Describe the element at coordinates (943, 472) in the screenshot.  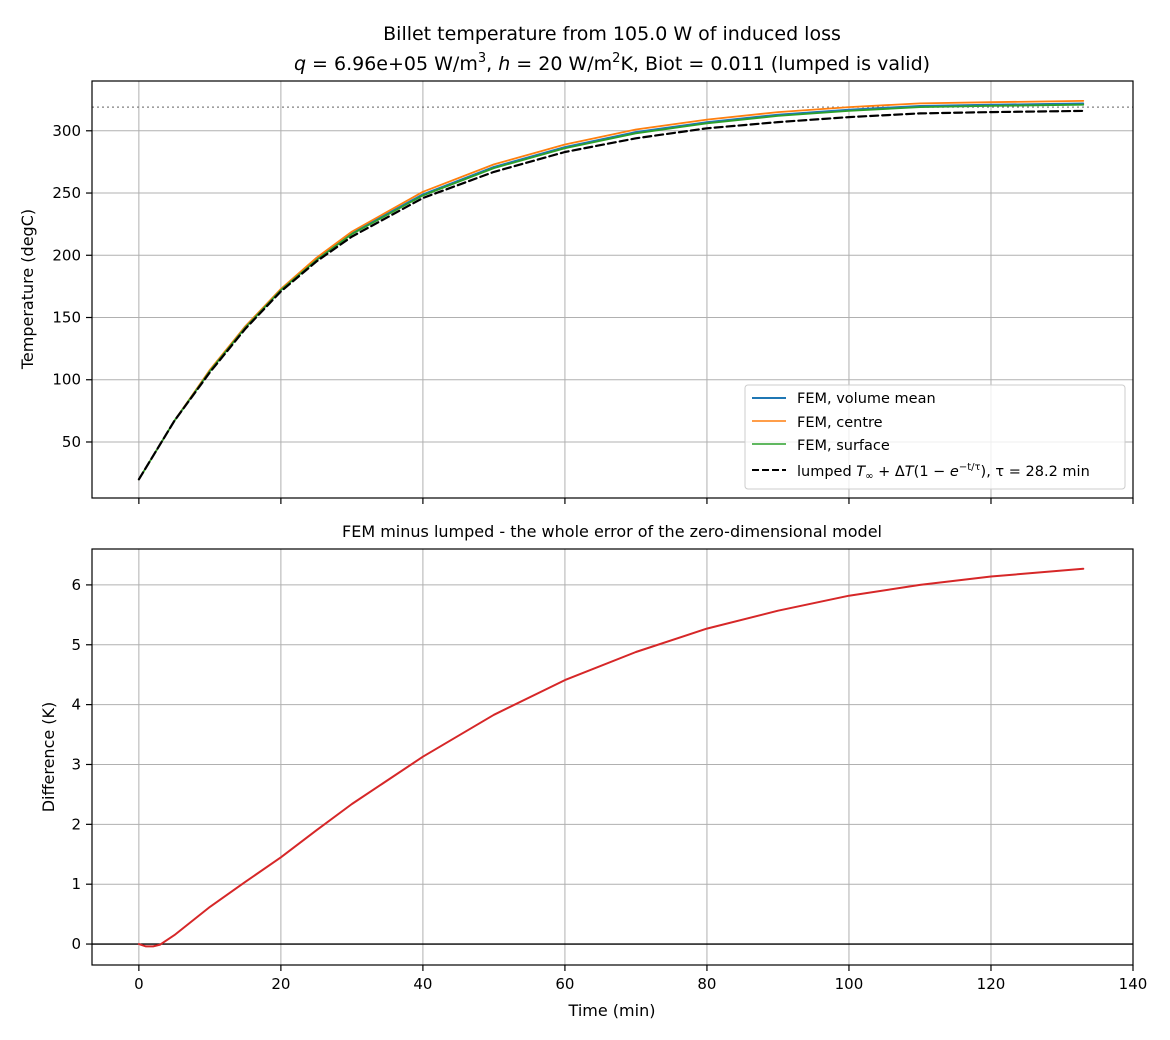
I see `legend-label-lumped: lumped T∞ + ΔT(1 − e−t/τ), τ = 28.2 min` at that location.